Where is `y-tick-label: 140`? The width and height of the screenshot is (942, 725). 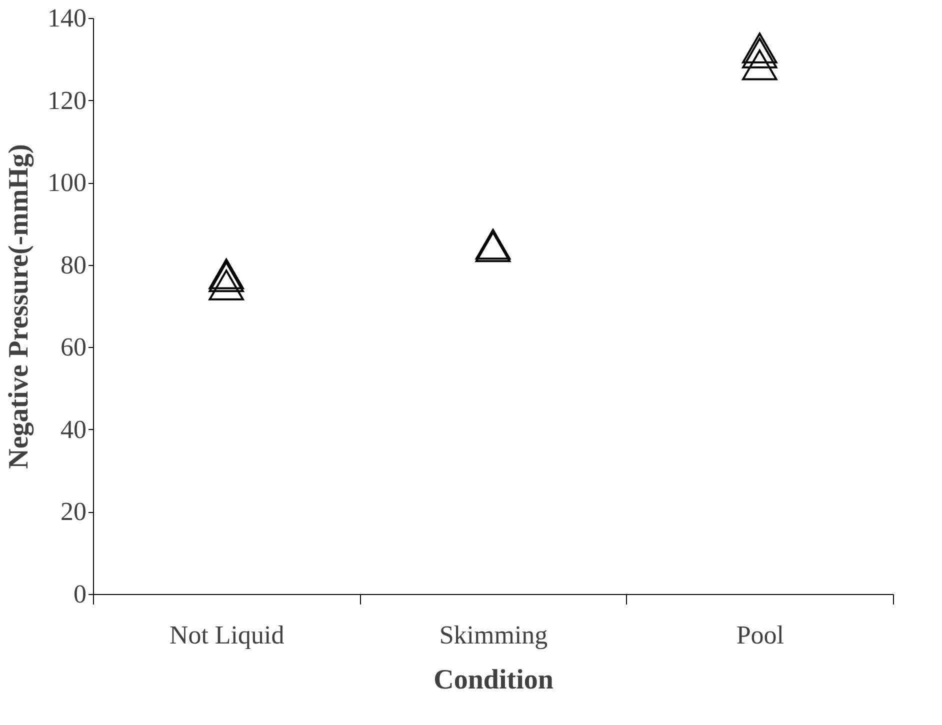 y-tick-label: 140 is located at coordinates (67, 18).